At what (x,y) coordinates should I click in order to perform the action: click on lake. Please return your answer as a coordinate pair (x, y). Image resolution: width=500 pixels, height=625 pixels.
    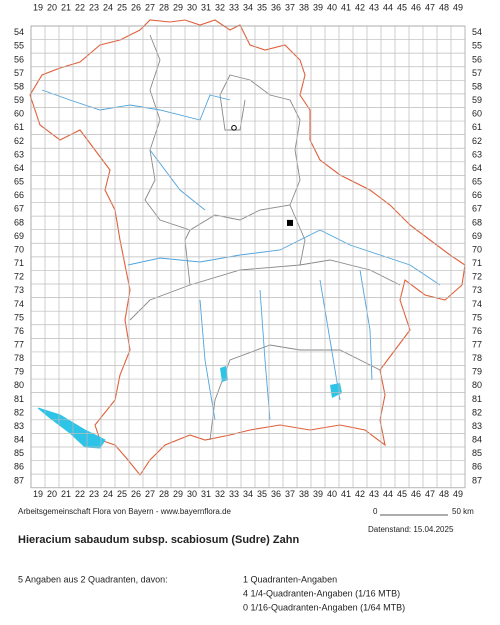
    Looking at the image, I should click on (281, 382).